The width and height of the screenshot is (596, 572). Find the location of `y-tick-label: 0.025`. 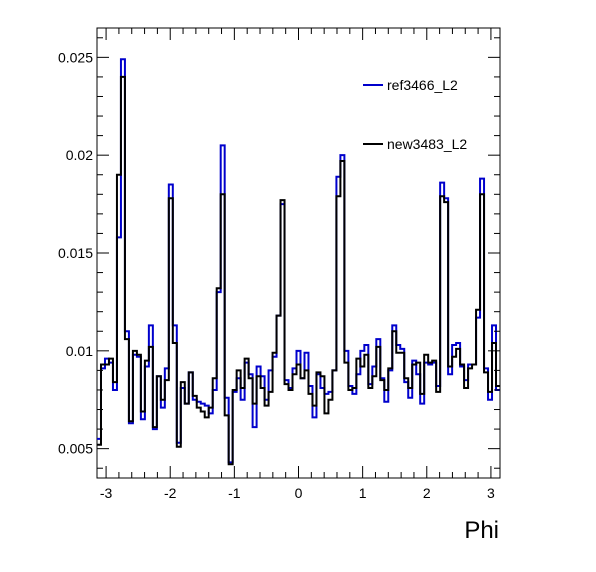

y-tick-label: 0.025 is located at coordinates (75, 57).